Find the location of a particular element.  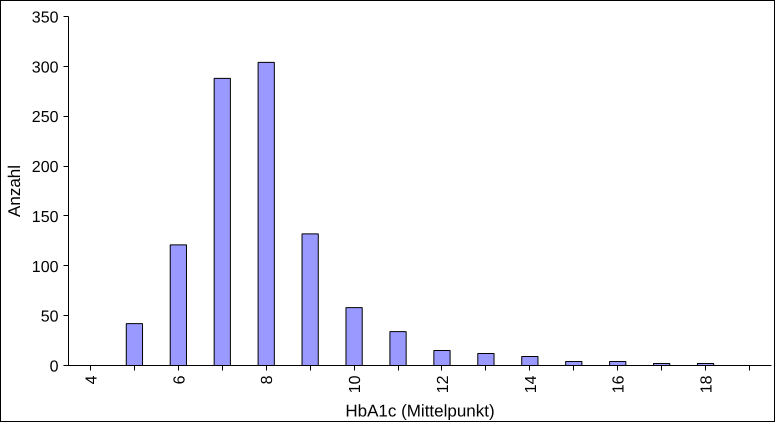

y-tick-label: 50 is located at coordinates (49, 317).